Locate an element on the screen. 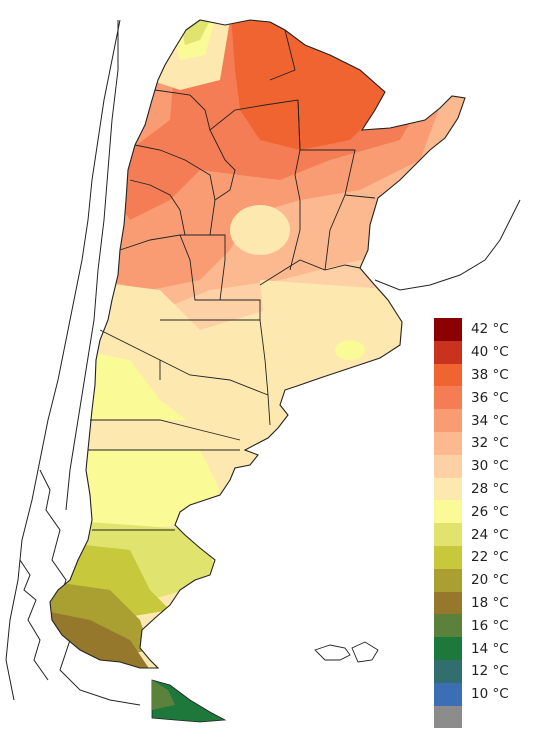  legend-row: 10 °C is located at coordinates (484, 694).